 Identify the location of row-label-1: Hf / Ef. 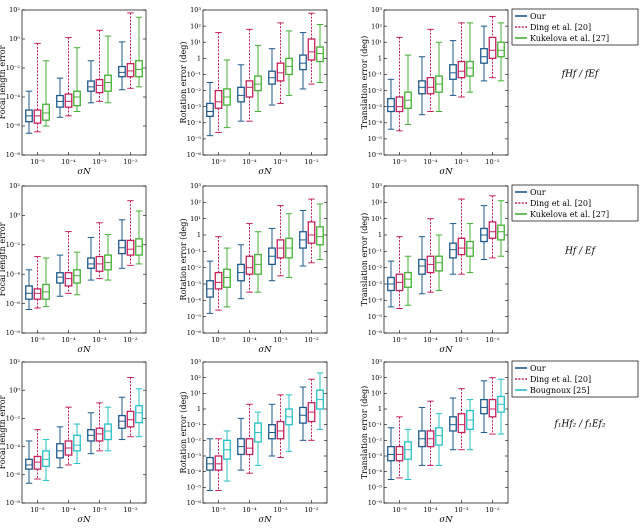
(580, 252).